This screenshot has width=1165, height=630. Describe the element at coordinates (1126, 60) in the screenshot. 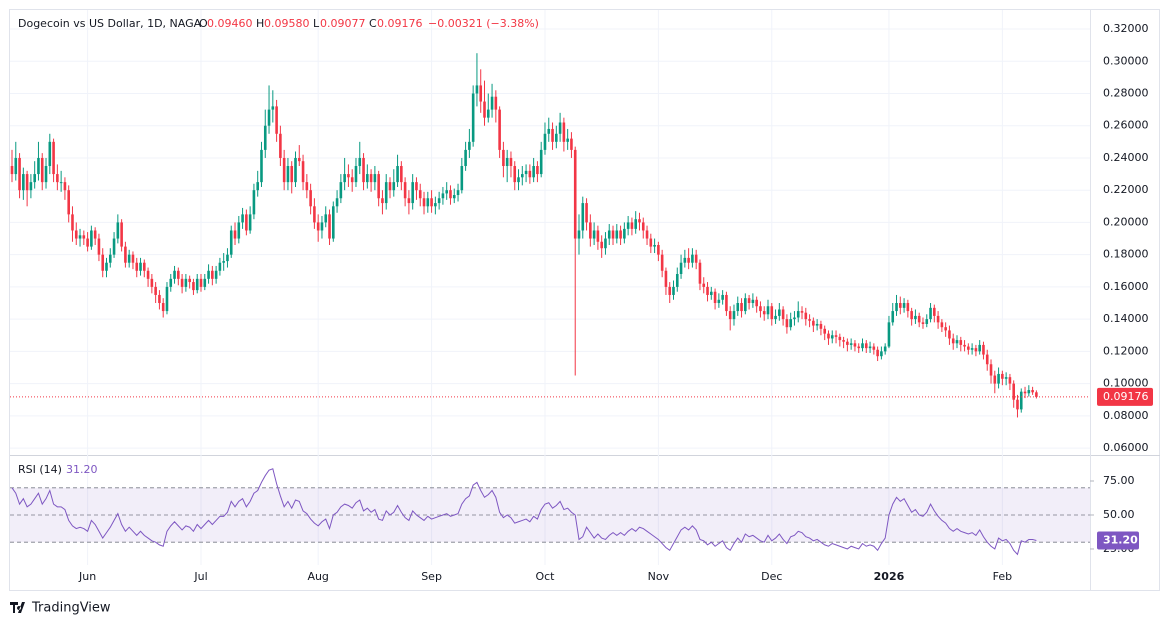

I see `y-tick-label: 0.30000` at that location.